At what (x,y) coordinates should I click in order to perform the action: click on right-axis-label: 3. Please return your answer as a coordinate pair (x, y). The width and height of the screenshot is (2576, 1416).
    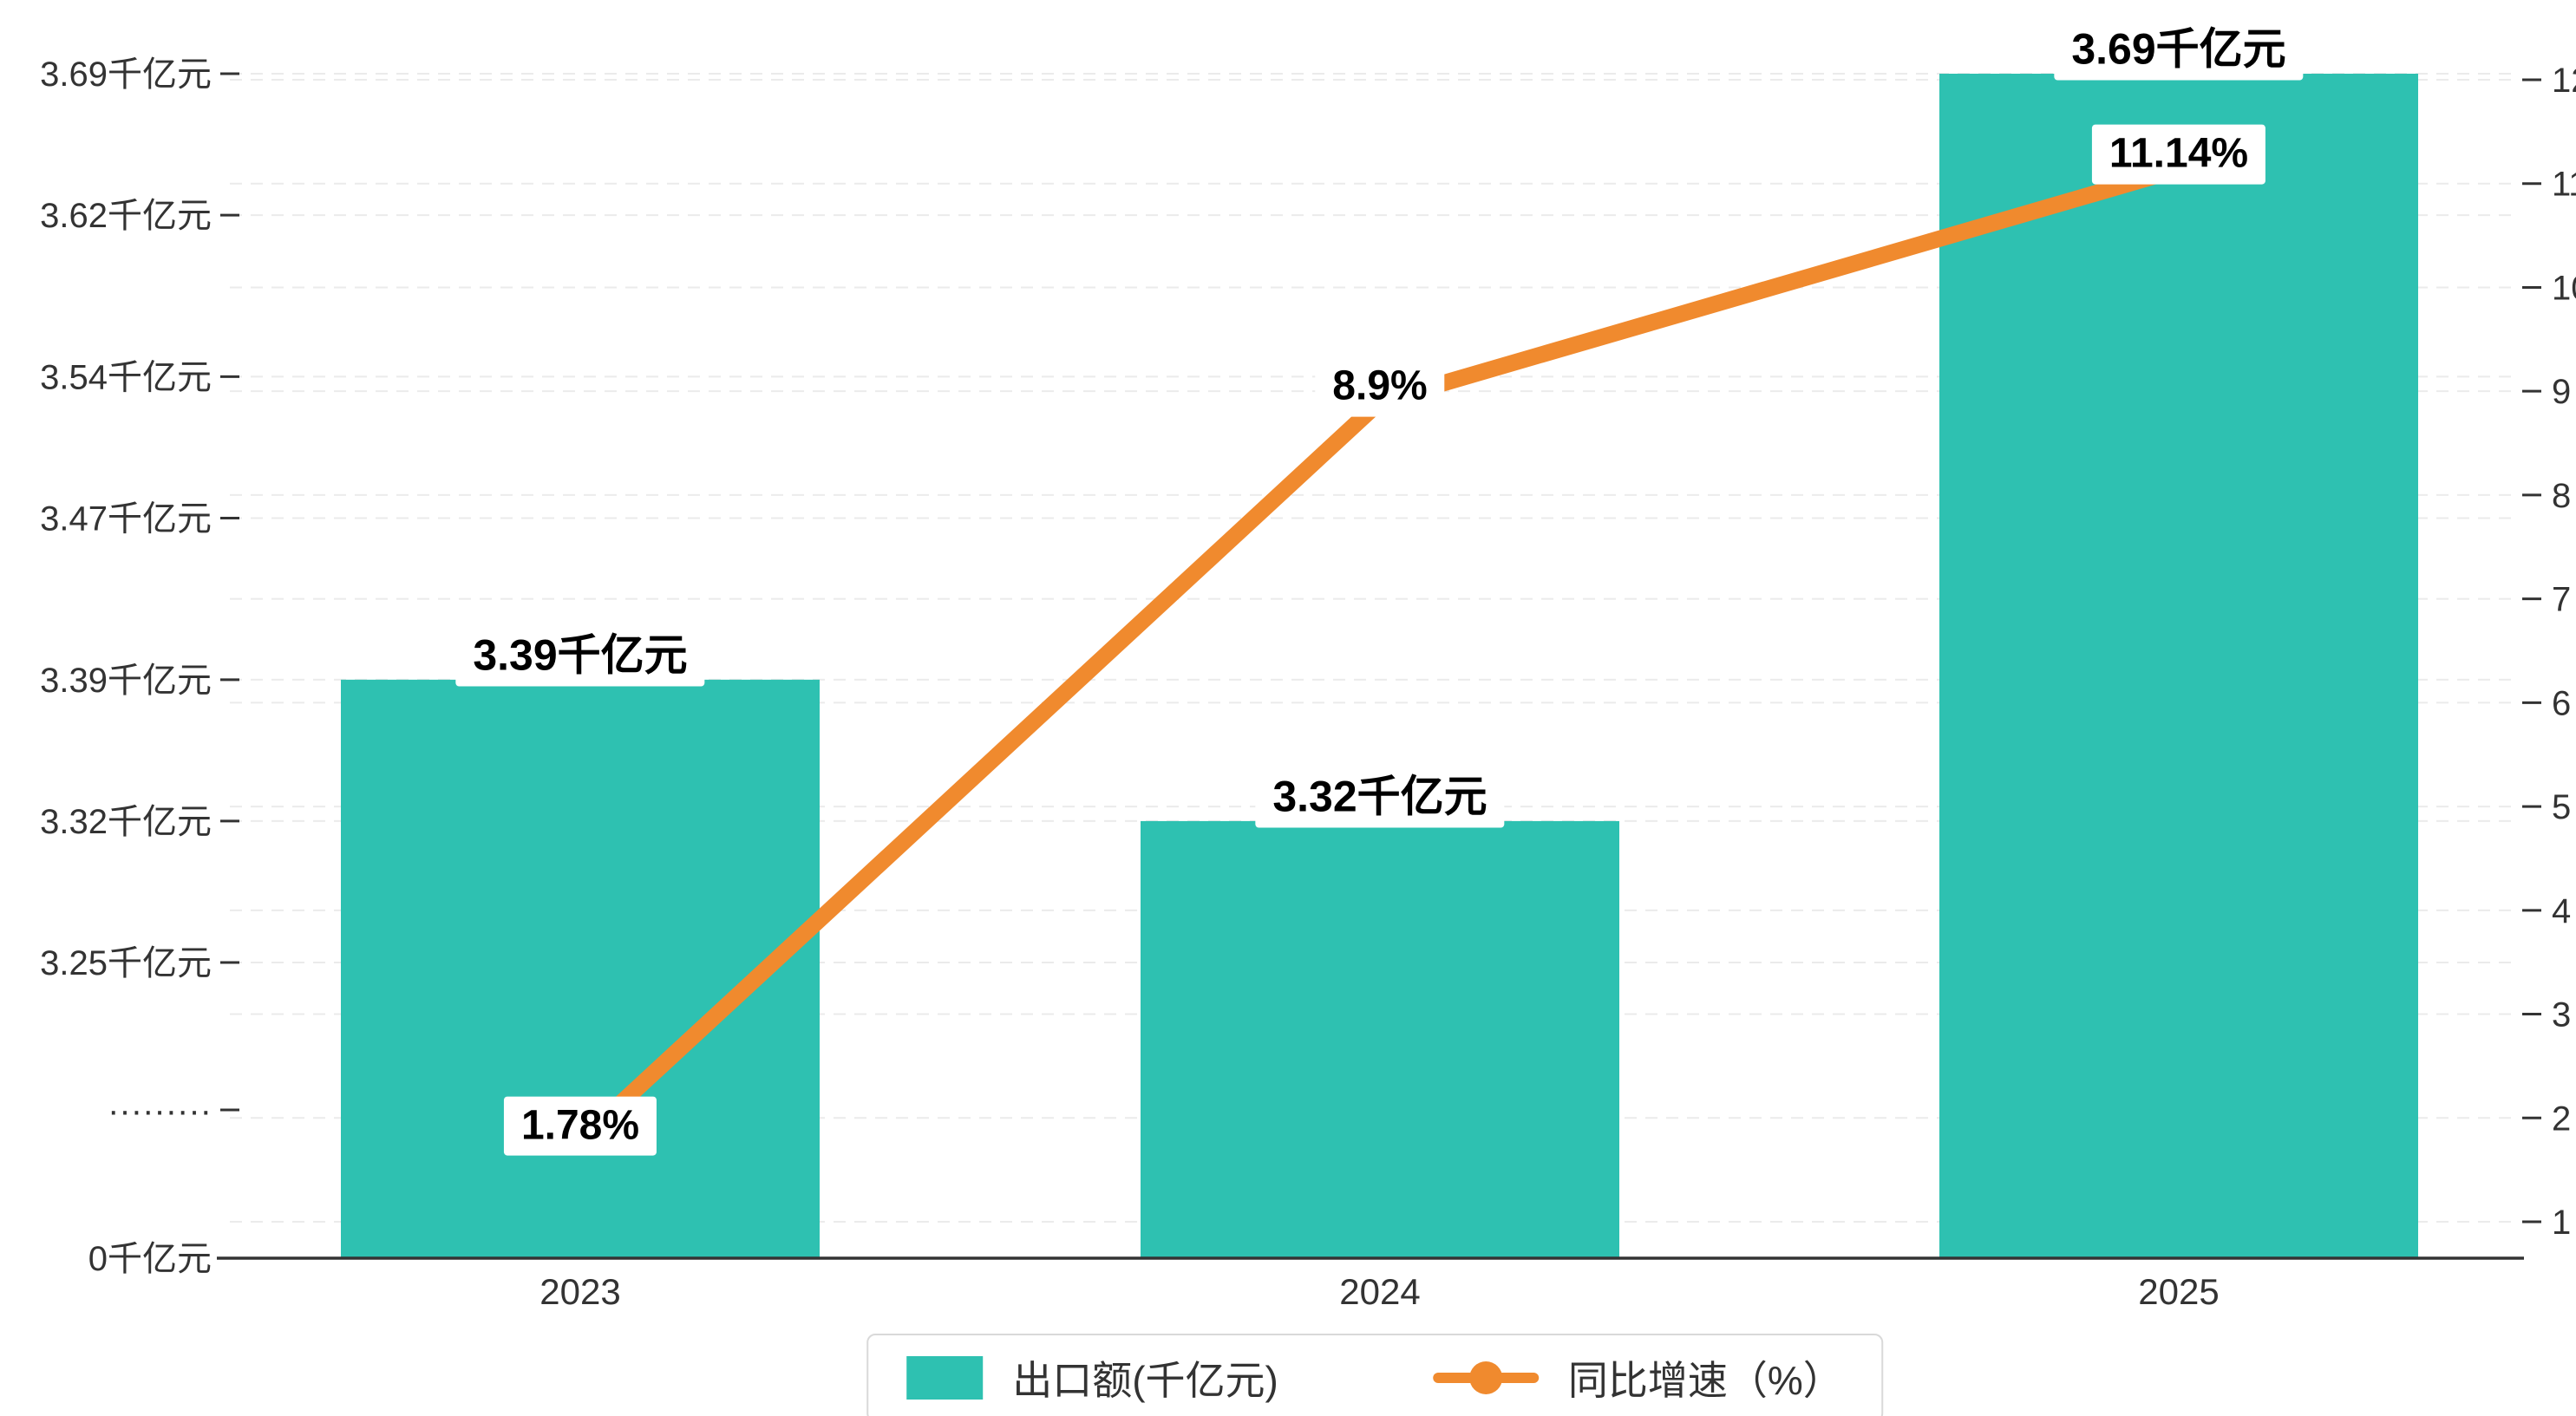
    Looking at the image, I should click on (2561, 1015).